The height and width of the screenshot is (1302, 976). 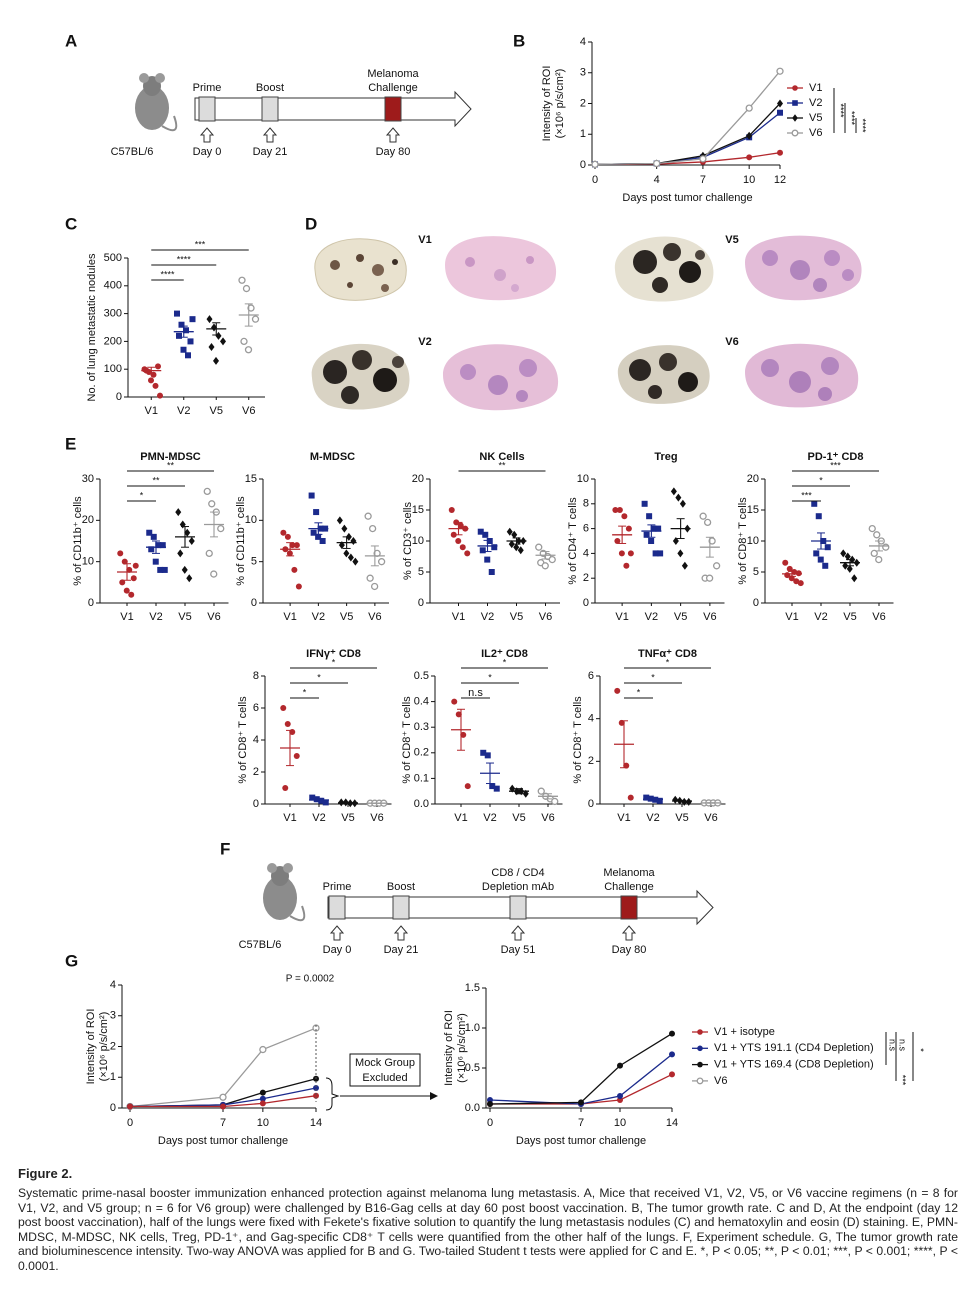 I want to click on series-line, so click(x=687, y=118).